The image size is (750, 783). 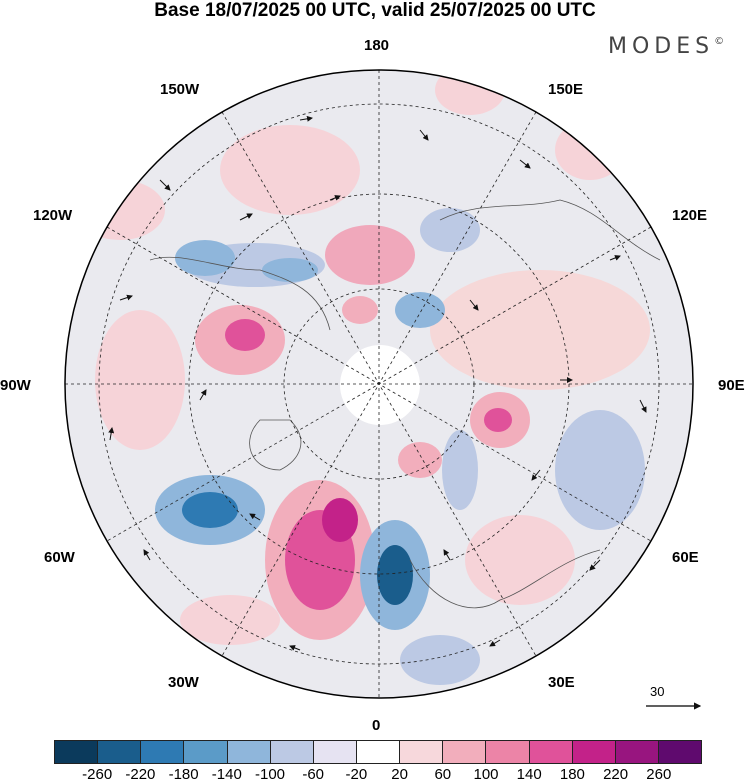 I want to click on colorbar-tick-label: 260, so click(x=659, y=774).